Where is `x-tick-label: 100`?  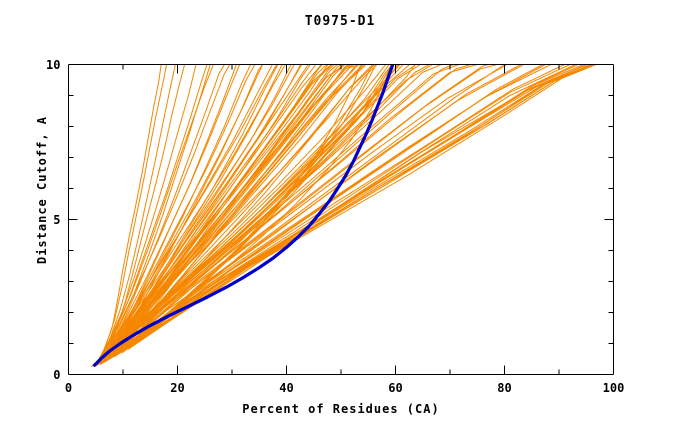
x-tick-label: 100 is located at coordinates (613, 387).